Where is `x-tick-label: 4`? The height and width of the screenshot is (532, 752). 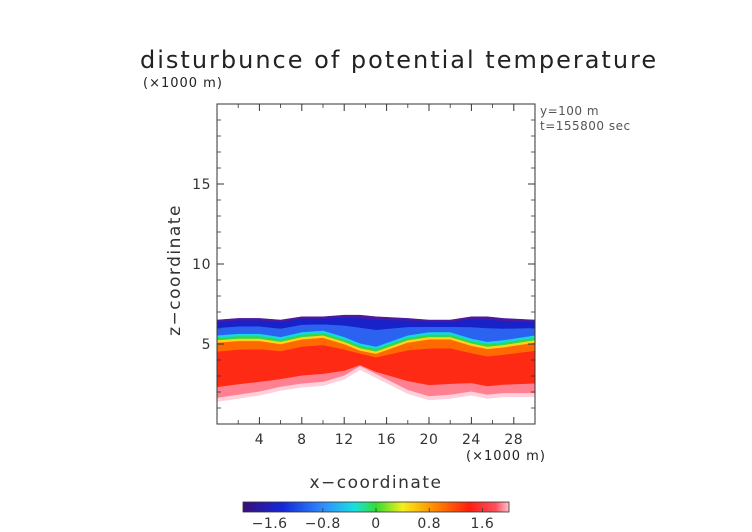
x-tick-label: 4 is located at coordinates (259, 440).